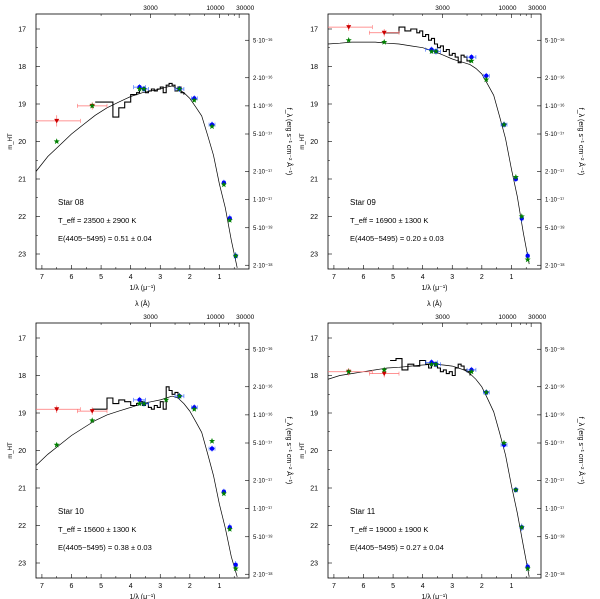 The image size is (600, 599). I want to click on star-title: Star 10, so click(71, 511).